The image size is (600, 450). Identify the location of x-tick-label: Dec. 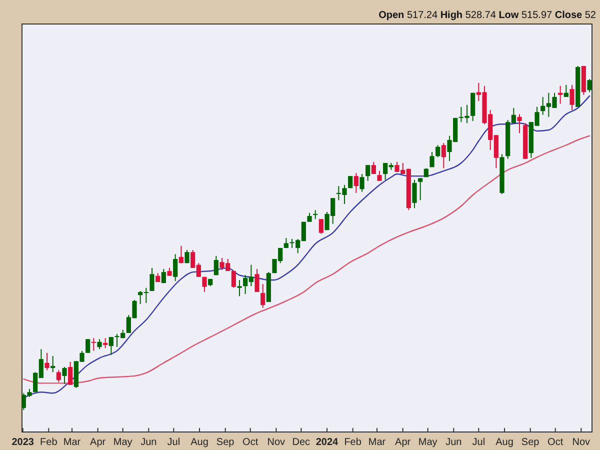
(301, 442).